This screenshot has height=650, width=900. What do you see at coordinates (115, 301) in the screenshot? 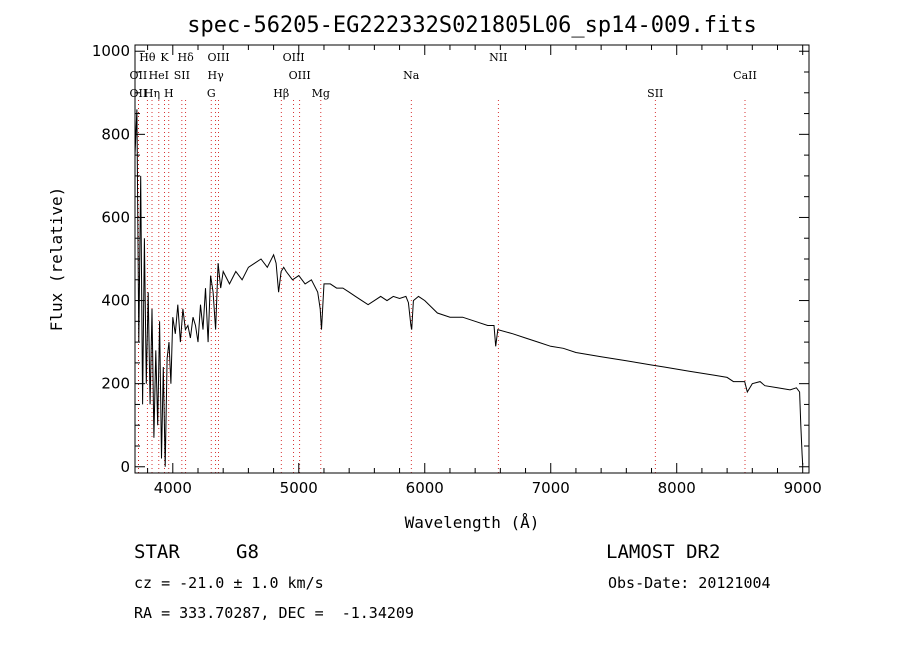
I see `y-tick-label: 400` at bounding box center [115, 301].